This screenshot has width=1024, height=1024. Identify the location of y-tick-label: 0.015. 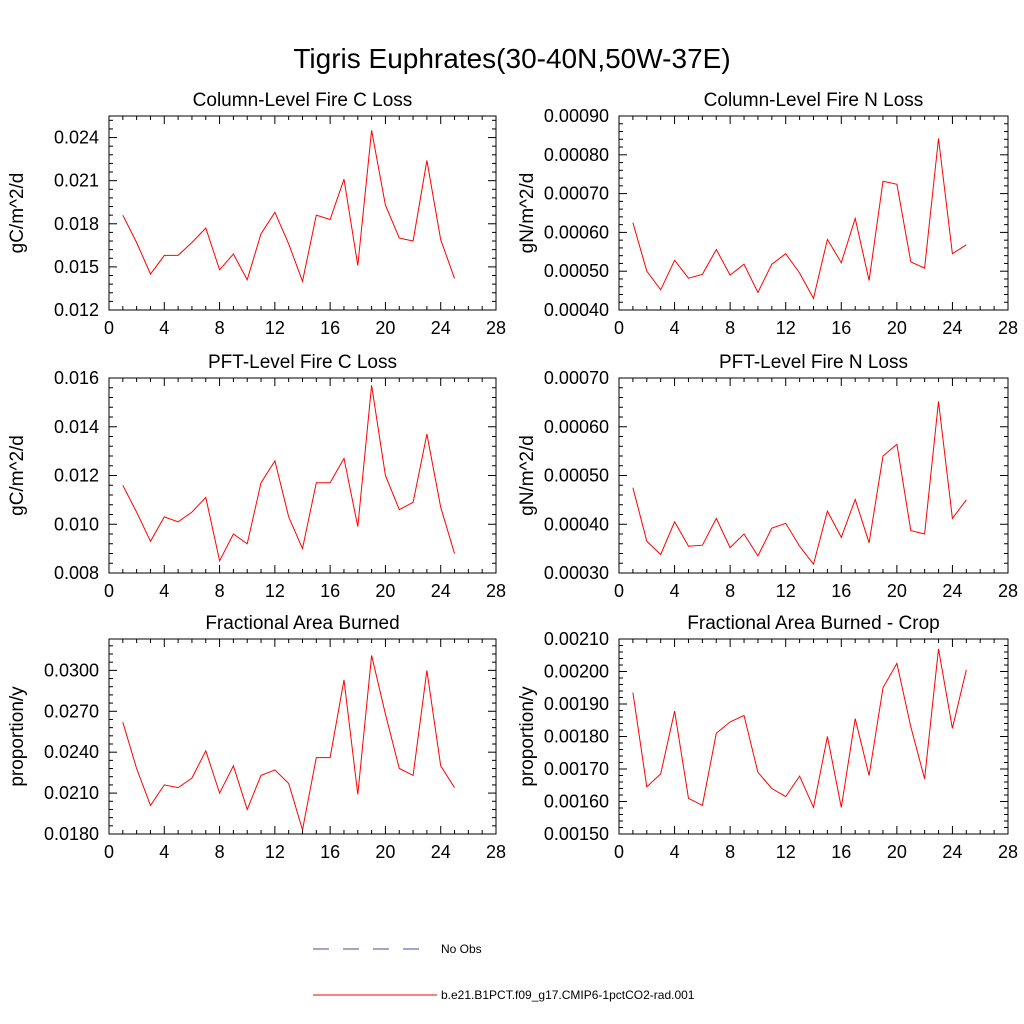
(76, 267).